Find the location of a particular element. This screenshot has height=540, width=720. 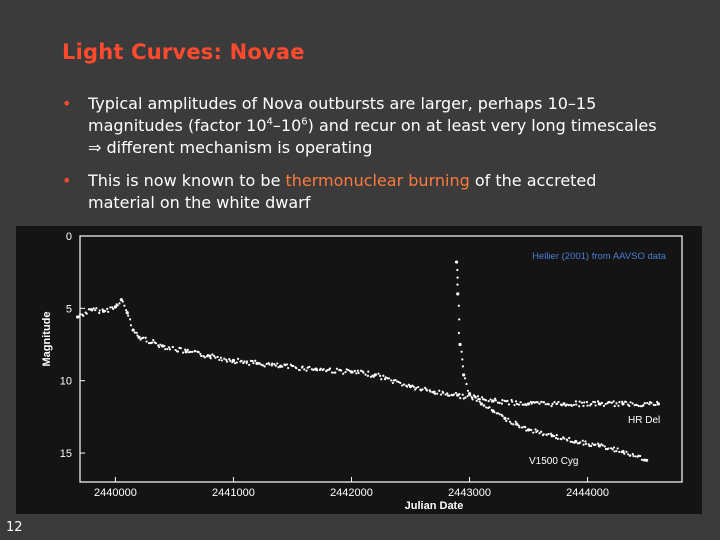

series-v1500-cyg is located at coordinates (551, 361).